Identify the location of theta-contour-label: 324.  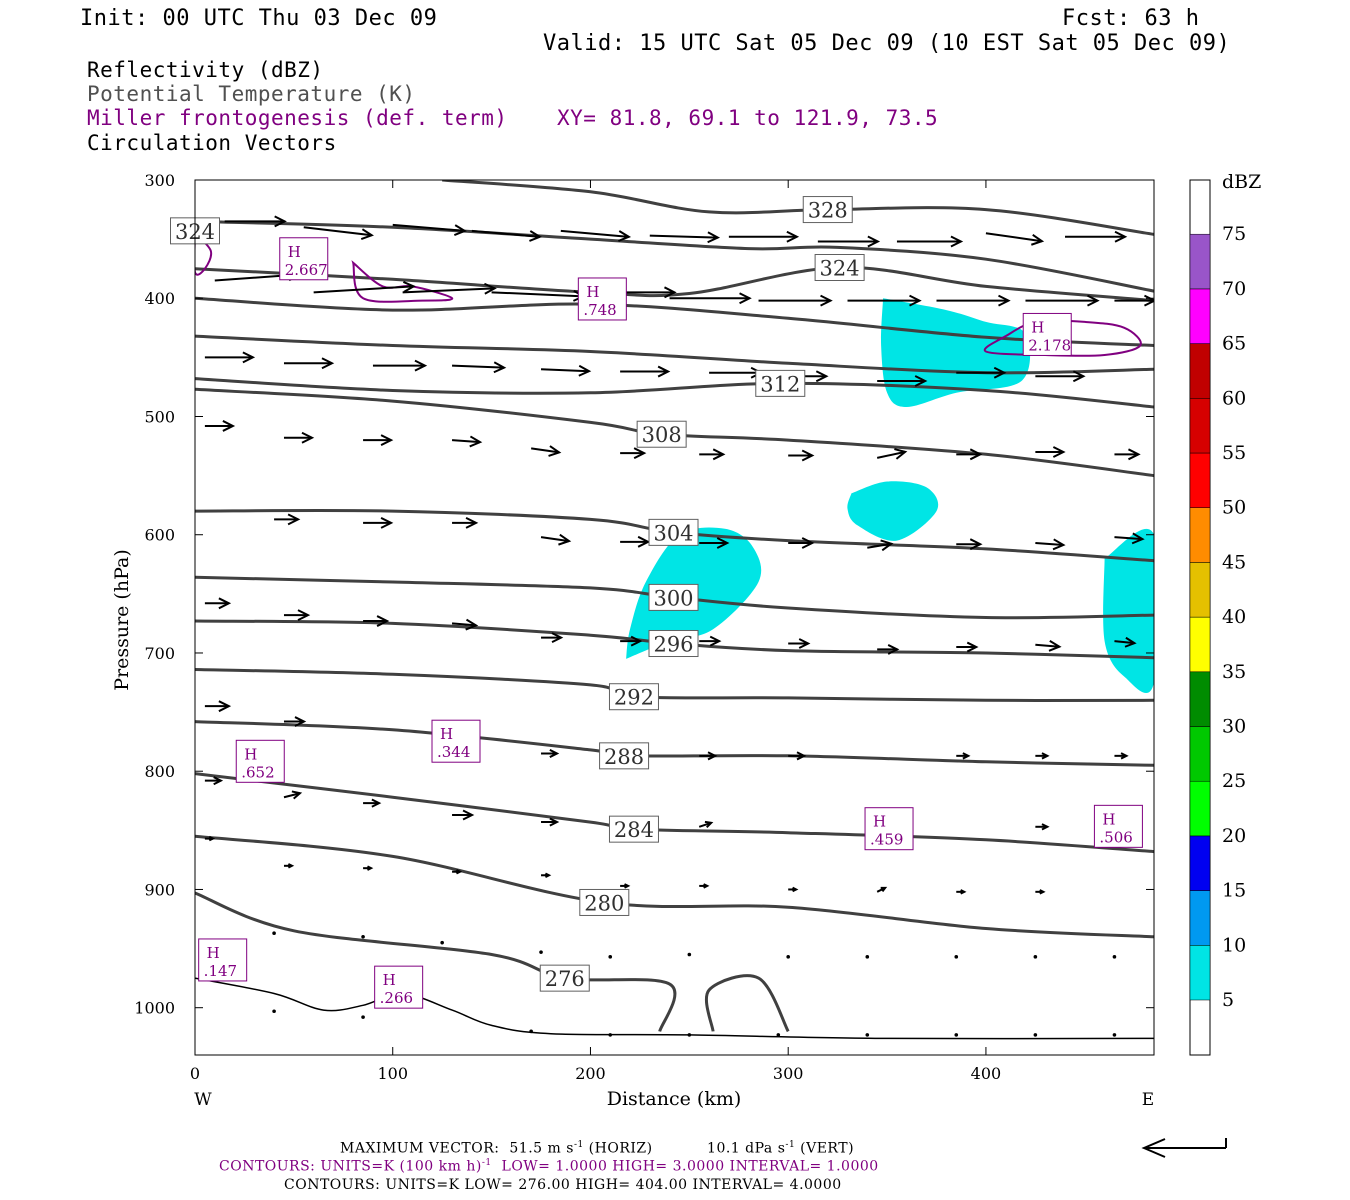
(840, 269).